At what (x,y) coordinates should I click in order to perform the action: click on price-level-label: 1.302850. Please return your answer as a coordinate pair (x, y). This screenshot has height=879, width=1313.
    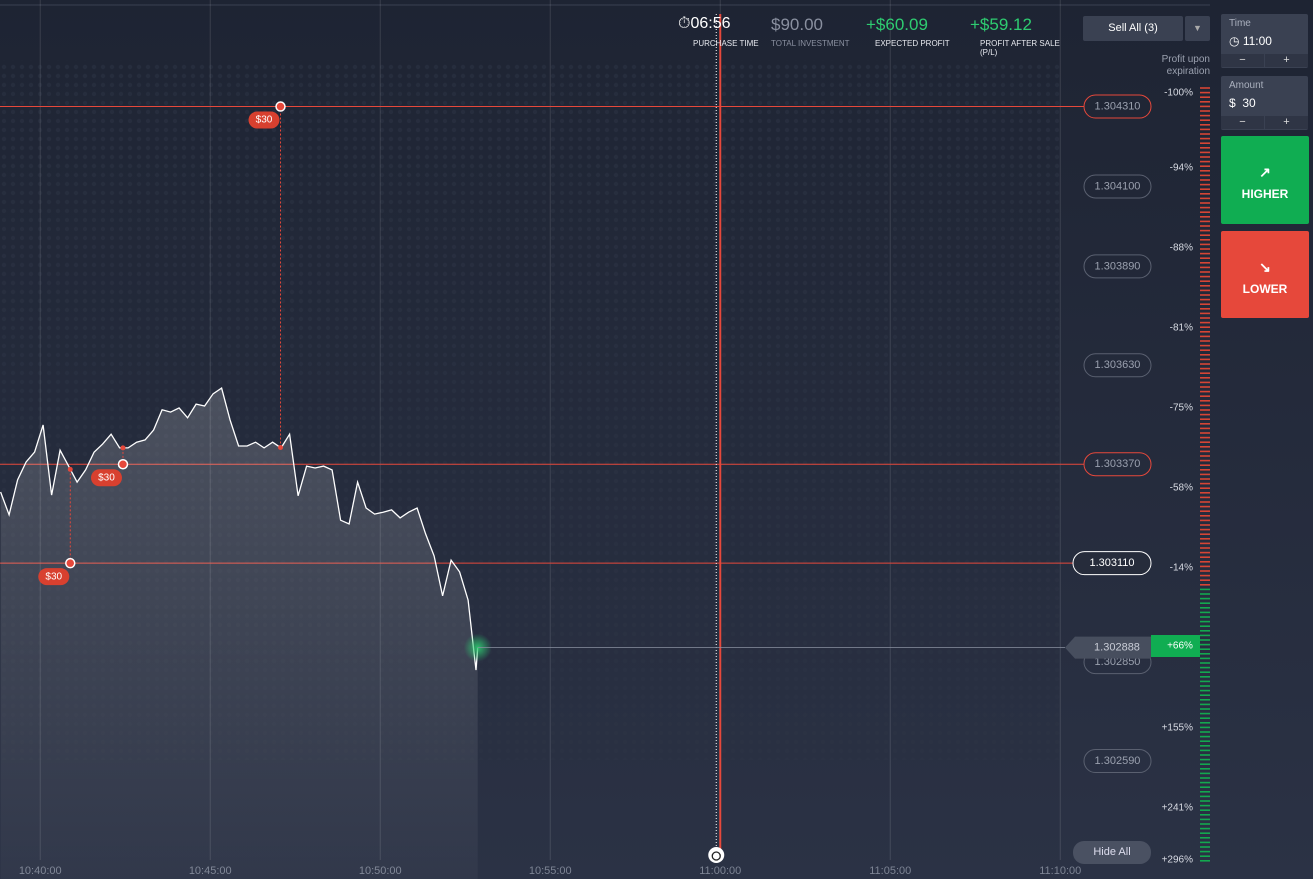
    Looking at the image, I should click on (1118, 662).